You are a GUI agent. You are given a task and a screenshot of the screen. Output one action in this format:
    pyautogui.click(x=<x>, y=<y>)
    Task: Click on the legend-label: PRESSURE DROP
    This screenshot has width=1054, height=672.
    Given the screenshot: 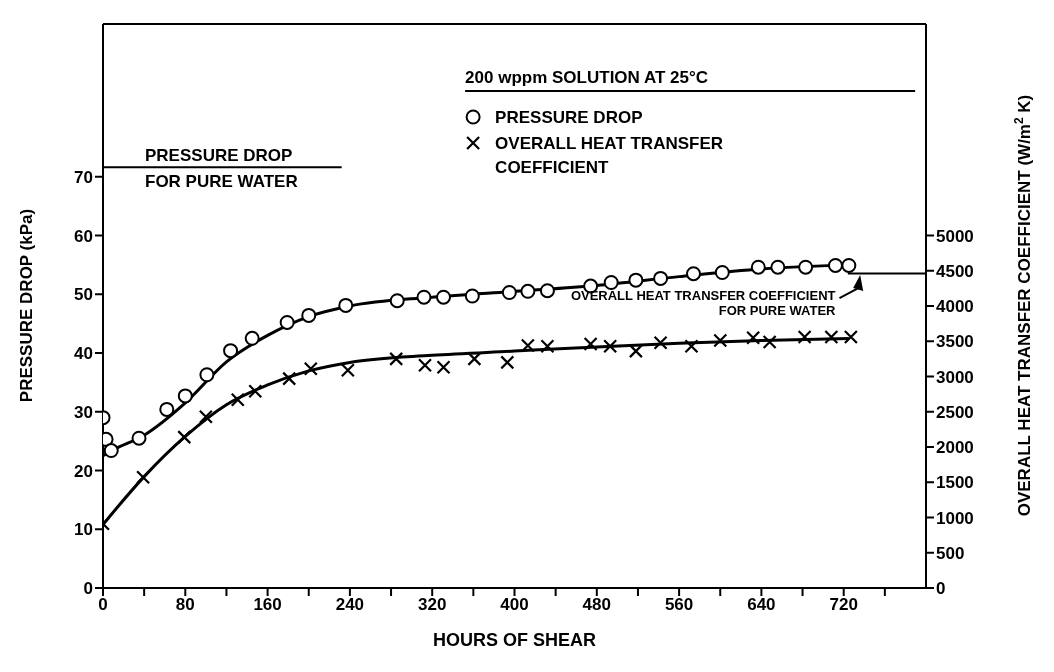 What is the action you would take?
    pyautogui.click(x=569, y=117)
    